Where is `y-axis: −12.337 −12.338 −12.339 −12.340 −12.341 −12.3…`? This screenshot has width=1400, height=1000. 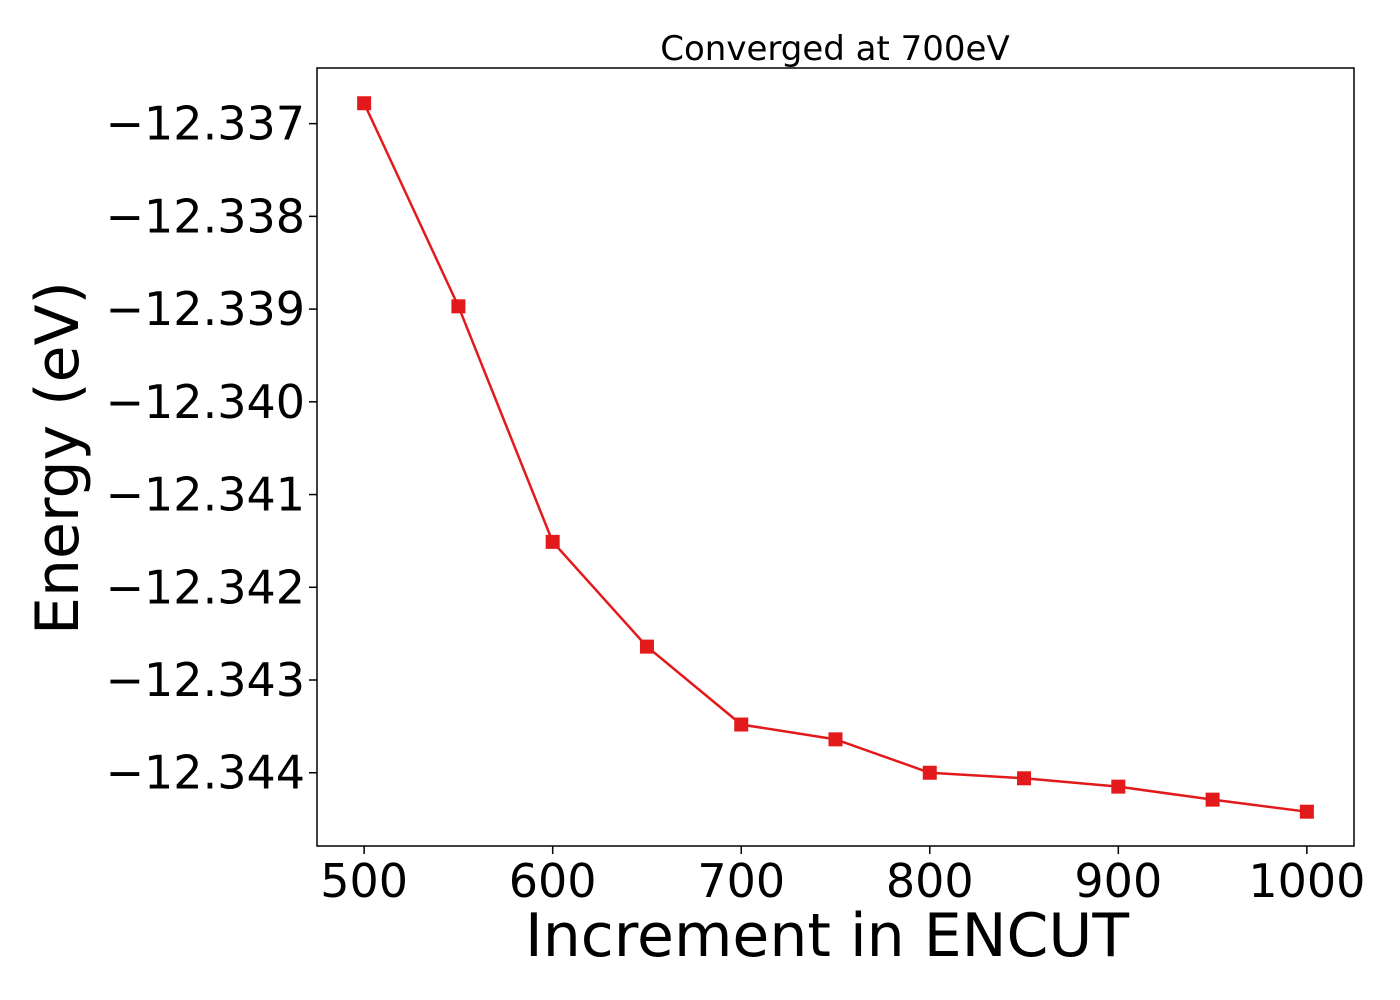
y-axis: −12.337 −12.338 −12.339 −12.340 −12.341 −12.3… is located at coordinates (211, 448).